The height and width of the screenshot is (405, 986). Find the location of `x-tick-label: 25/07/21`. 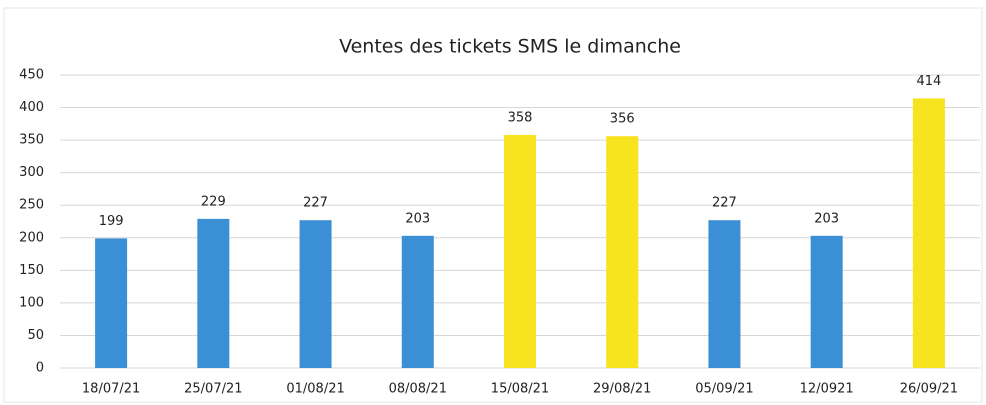

x-tick-label: 25/07/21 is located at coordinates (213, 389).